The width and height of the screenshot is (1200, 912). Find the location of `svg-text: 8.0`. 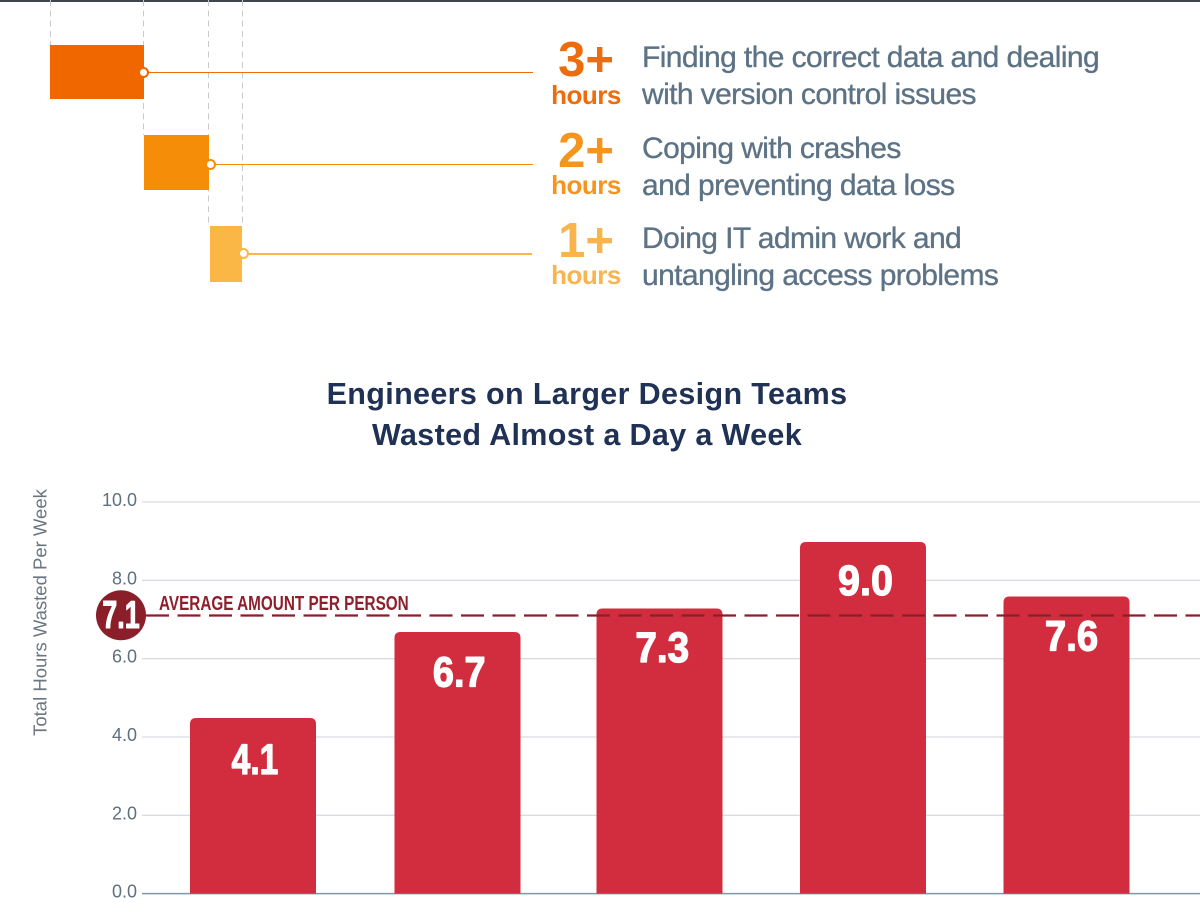

svg-text: 8.0 is located at coordinates (124, 578).